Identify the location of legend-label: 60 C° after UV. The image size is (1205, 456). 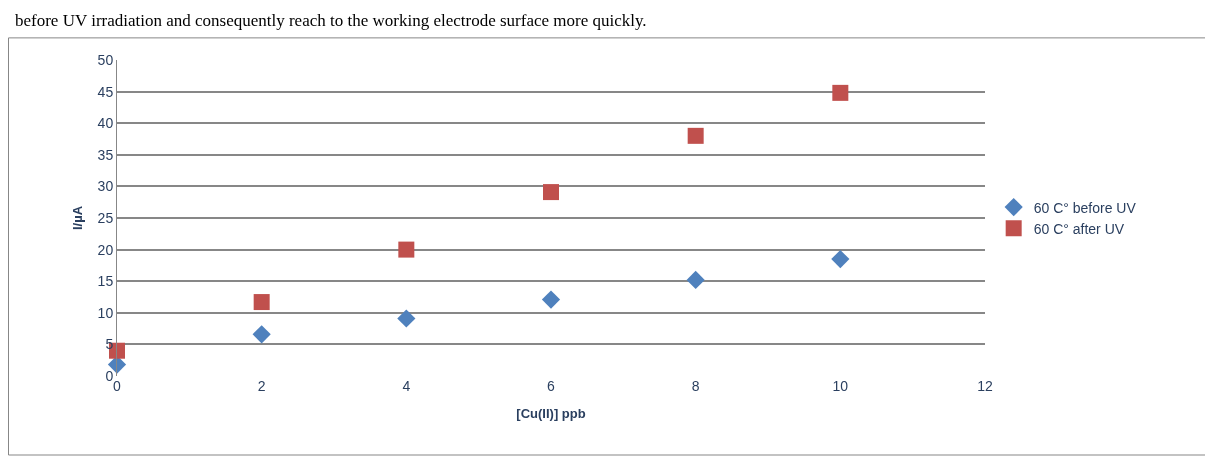
(1079, 228).